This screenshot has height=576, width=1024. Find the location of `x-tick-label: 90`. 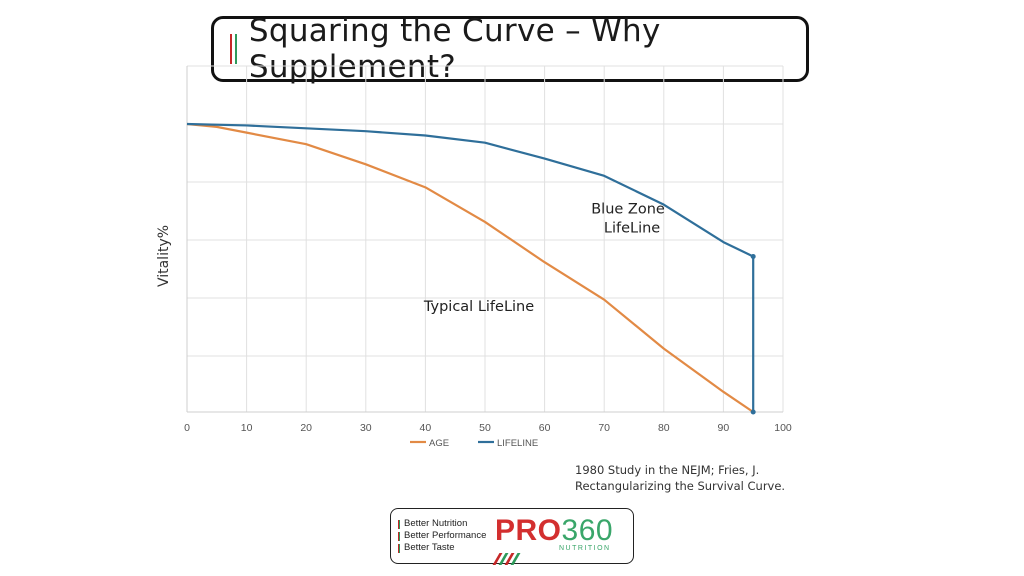

x-tick-label: 90 is located at coordinates (724, 428).